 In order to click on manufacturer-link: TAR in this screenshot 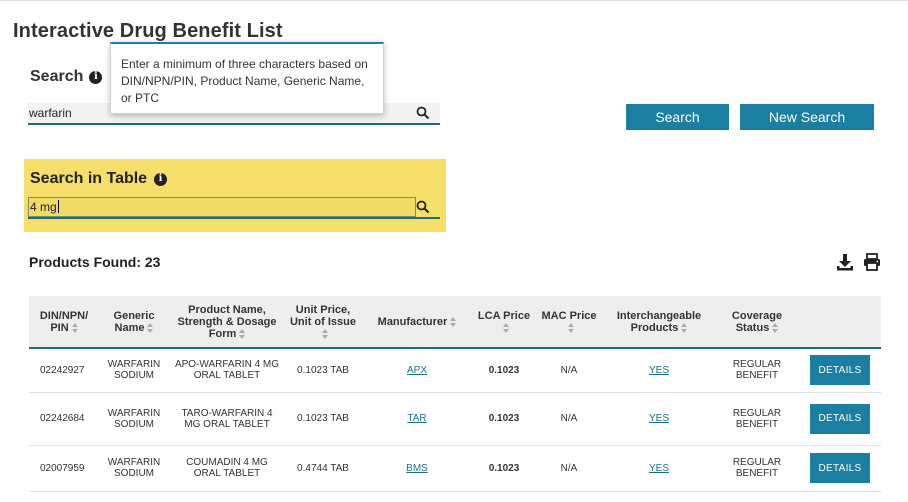, I will do `click(417, 418)`.